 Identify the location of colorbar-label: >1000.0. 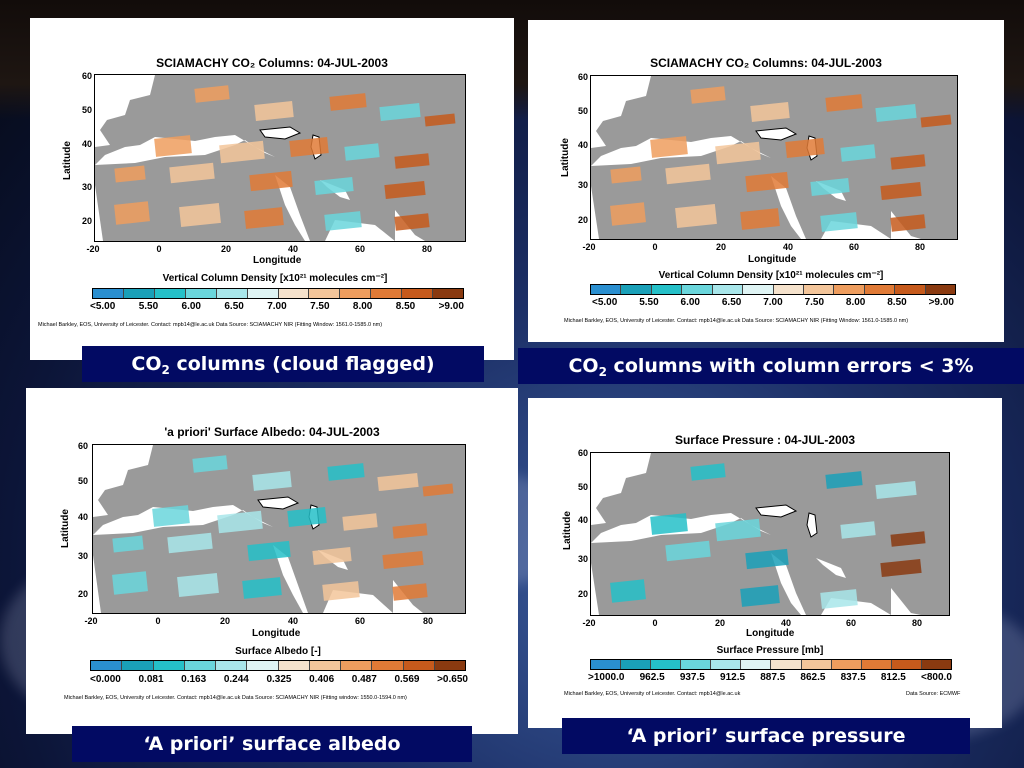
(606, 677).